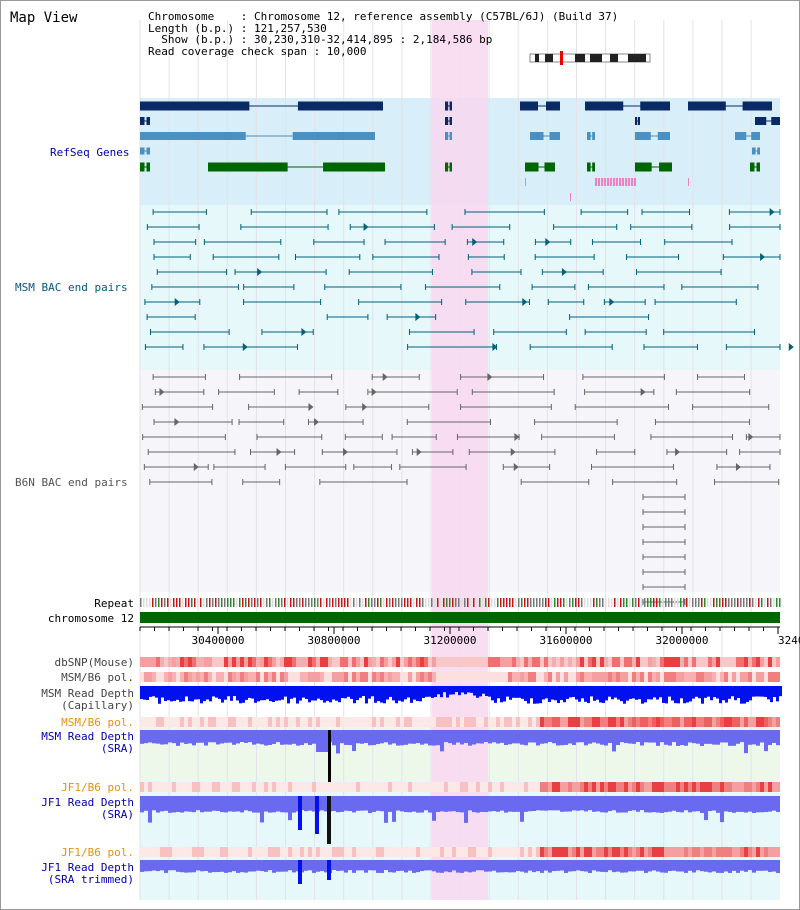  Describe the element at coordinates (90, 152) in the screenshot. I see `track-label-refseq: RefSeq Genes` at that location.